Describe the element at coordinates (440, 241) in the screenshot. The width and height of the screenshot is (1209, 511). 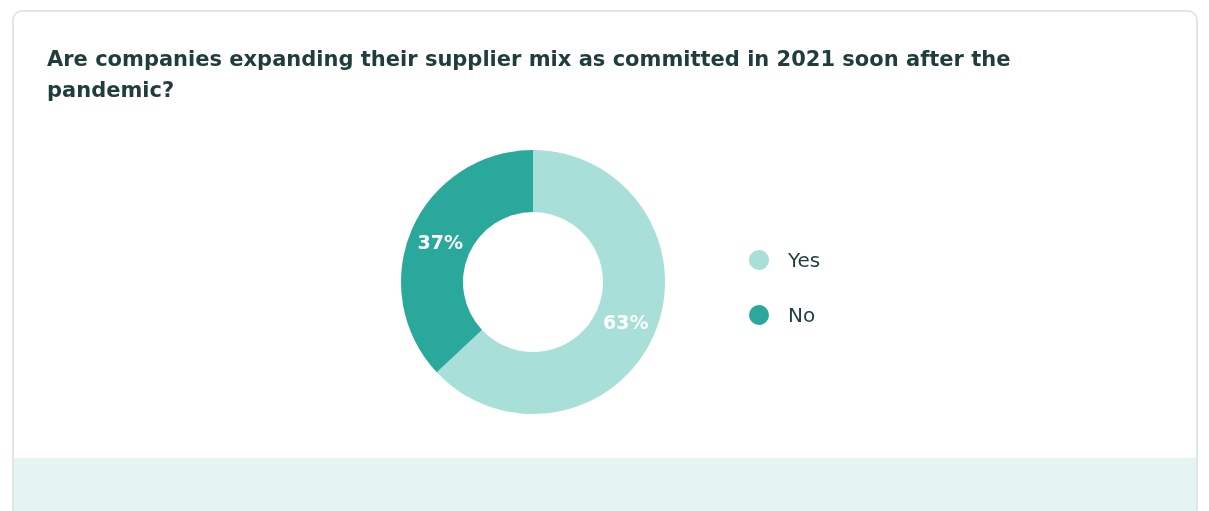
I see `data-label: 37%` at that location.